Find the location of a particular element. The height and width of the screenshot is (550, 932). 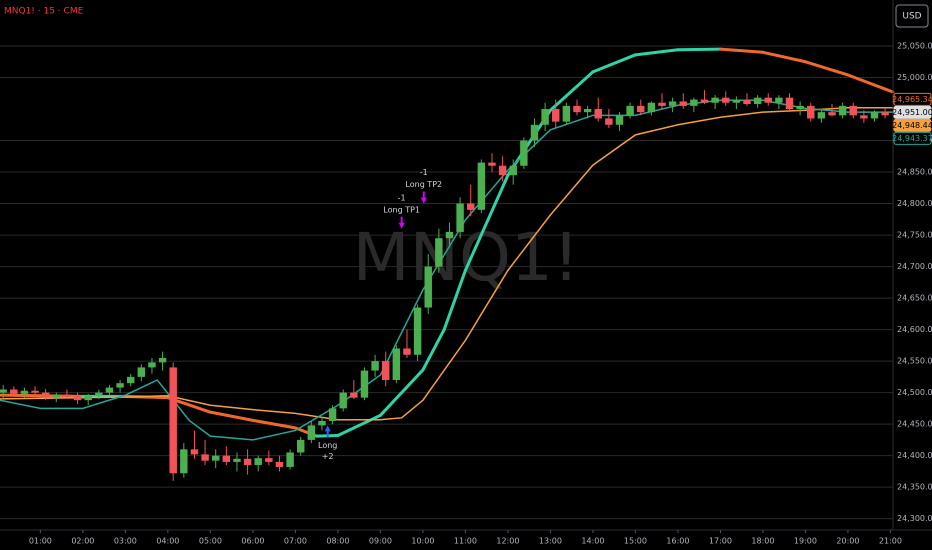

x-tick-label: 08:00 is located at coordinates (337, 541).